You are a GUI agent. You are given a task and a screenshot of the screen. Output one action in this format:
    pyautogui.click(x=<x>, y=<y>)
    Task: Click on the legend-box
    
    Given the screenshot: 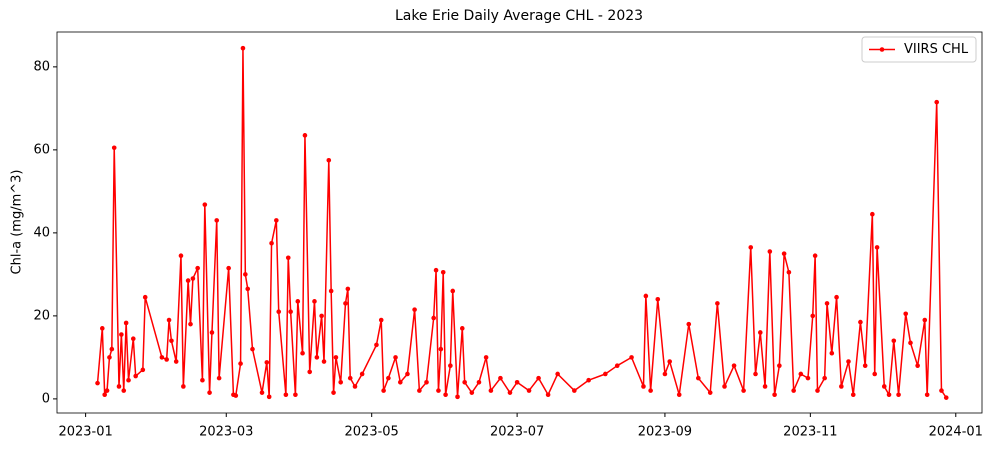 What is the action you would take?
    pyautogui.click(x=919, y=49)
    